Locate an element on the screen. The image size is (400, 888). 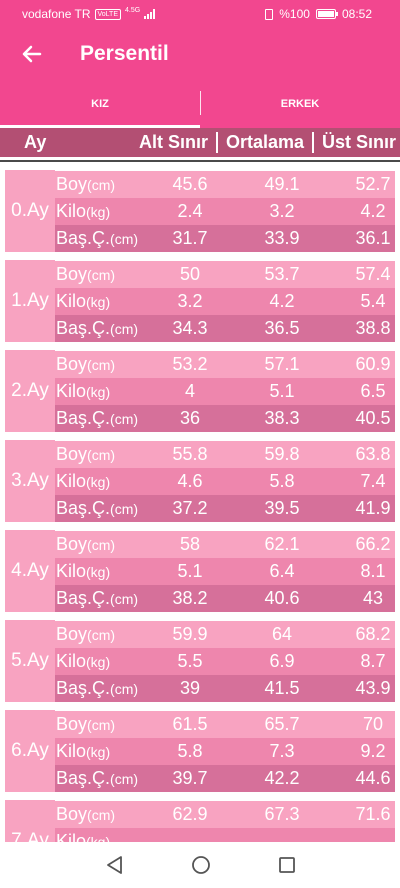
value-cell: 41.9 is located at coordinates (373, 508).